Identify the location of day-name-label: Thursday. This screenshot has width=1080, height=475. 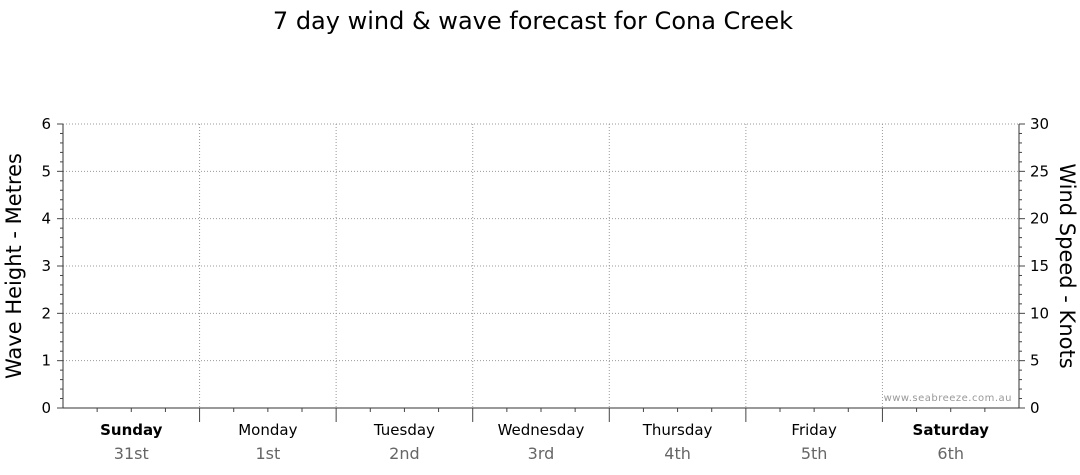
(677, 430).